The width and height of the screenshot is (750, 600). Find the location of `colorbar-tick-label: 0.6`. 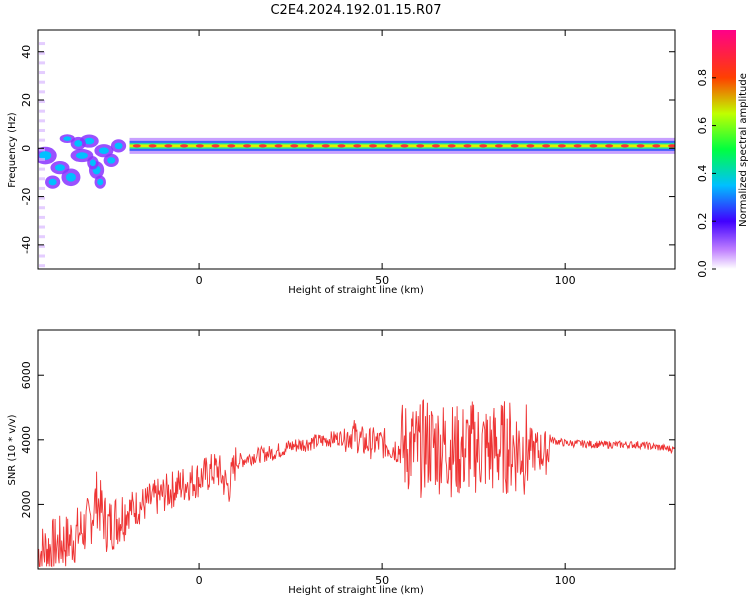

colorbar-tick-label: 0.6 is located at coordinates (702, 126).